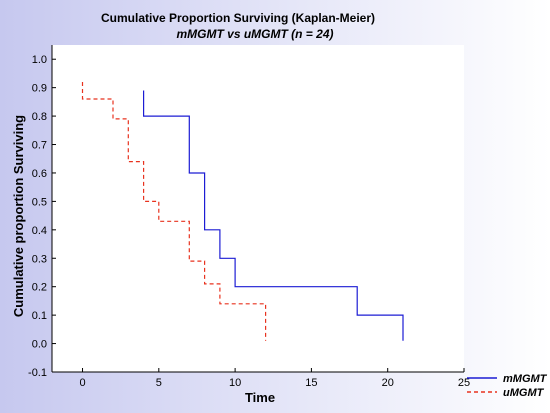  Describe the element at coordinates (42, 216) in the screenshot. I see `y-ticks: -0.1 0.0 0.1 0.2 0.3 0.4 0.5 0.6 0.7 0.8 0.9 1.0` at that location.